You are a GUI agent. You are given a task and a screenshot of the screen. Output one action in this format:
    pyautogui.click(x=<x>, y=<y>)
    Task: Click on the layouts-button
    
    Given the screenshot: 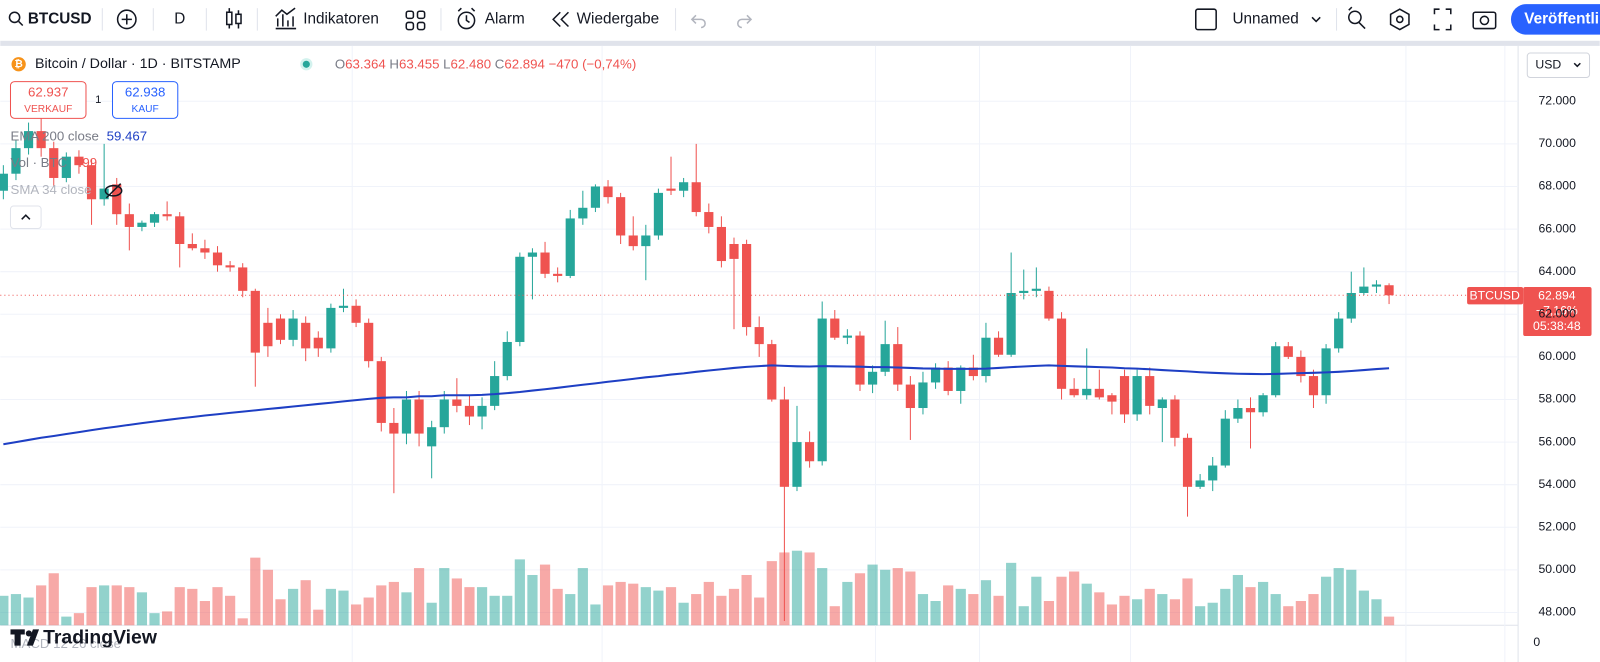 What is the action you would take?
    pyautogui.click(x=415, y=20)
    